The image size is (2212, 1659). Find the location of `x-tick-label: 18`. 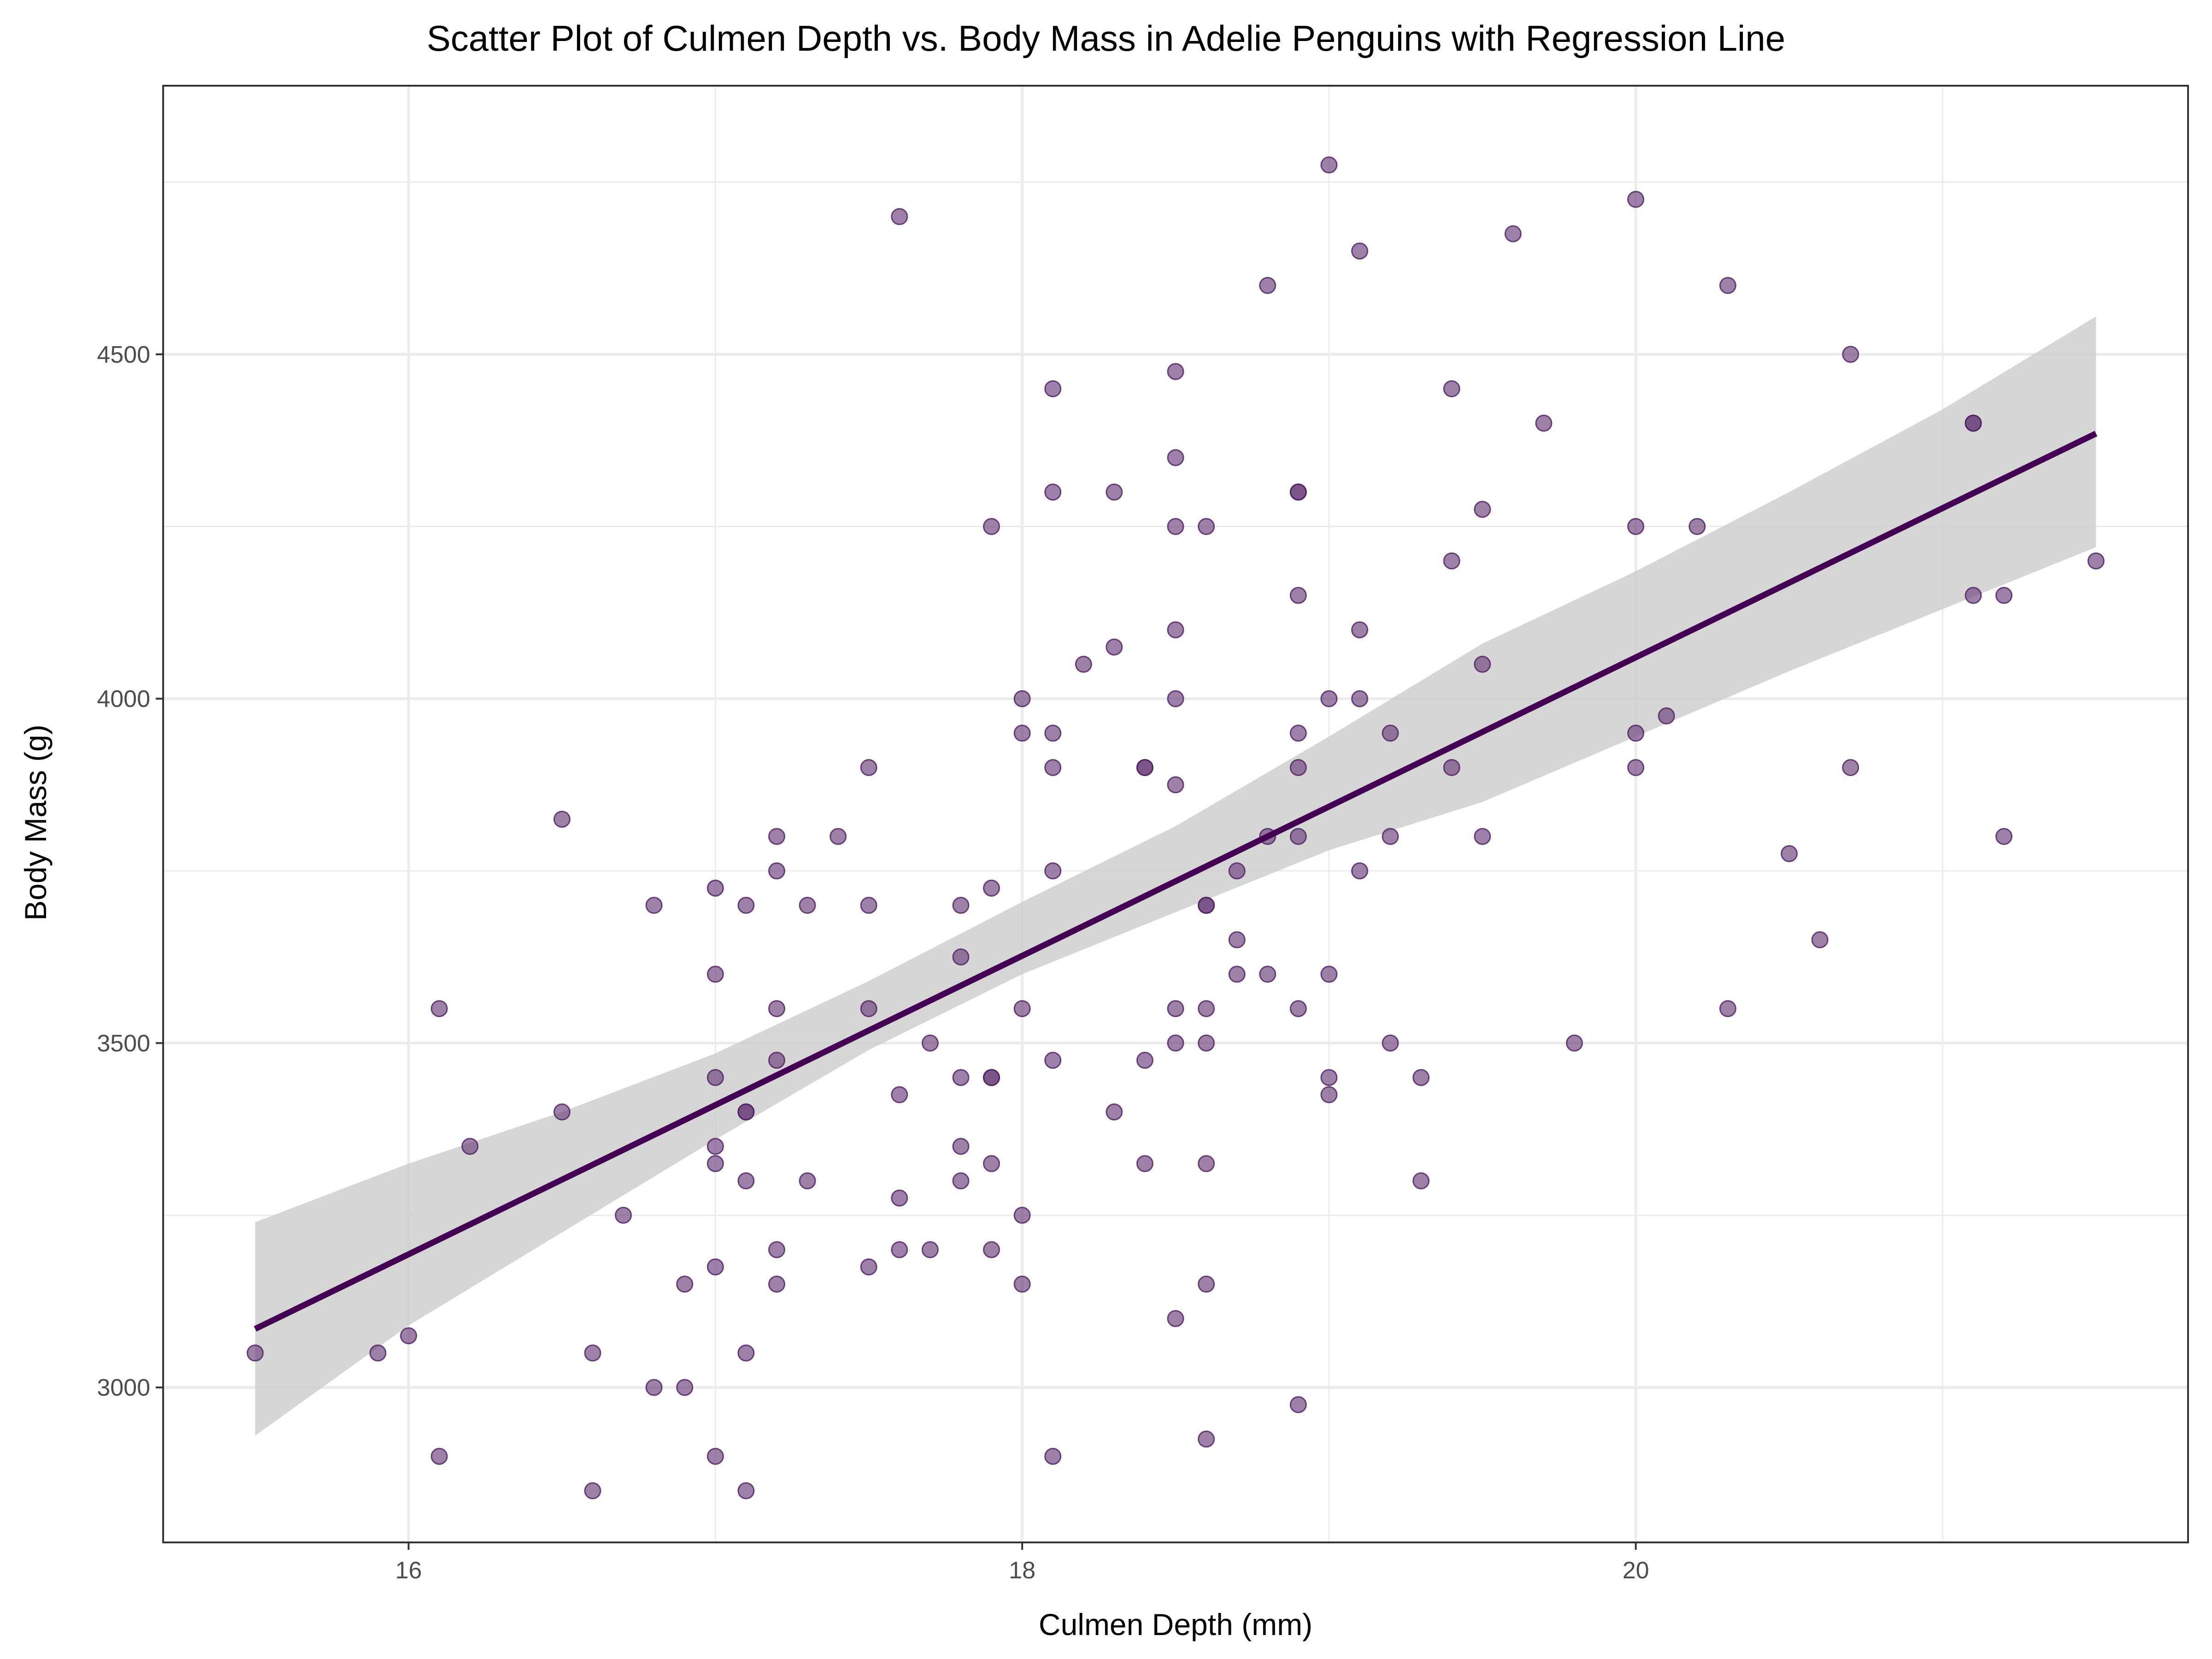

x-tick-label: 18 is located at coordinates (1022, 1570).